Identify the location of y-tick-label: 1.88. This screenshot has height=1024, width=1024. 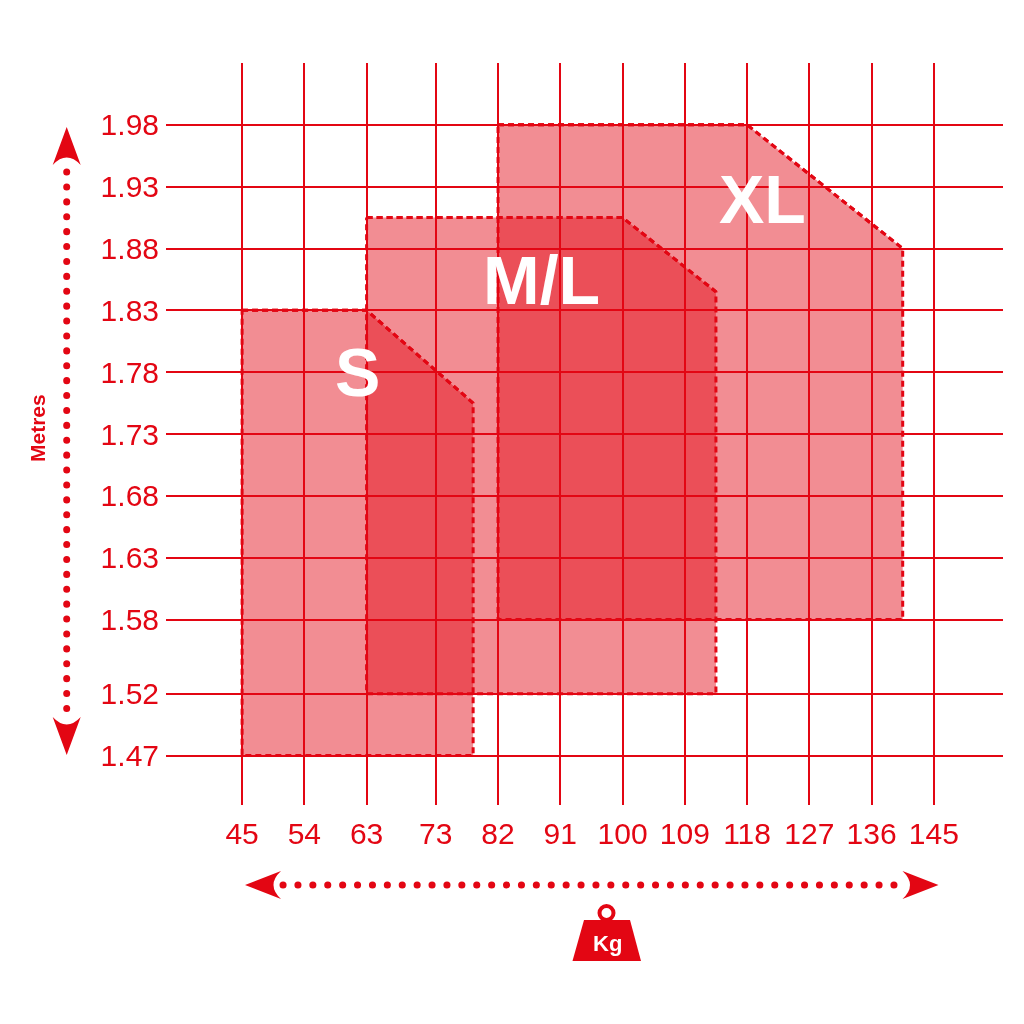
(129, 248).